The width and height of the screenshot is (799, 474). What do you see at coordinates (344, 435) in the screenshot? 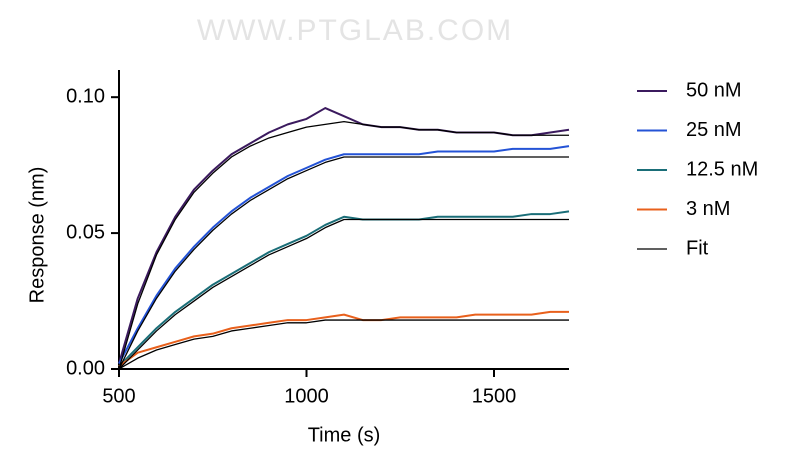
I see `x-axis-label: Time (s)` at bounding box center [344, 435].